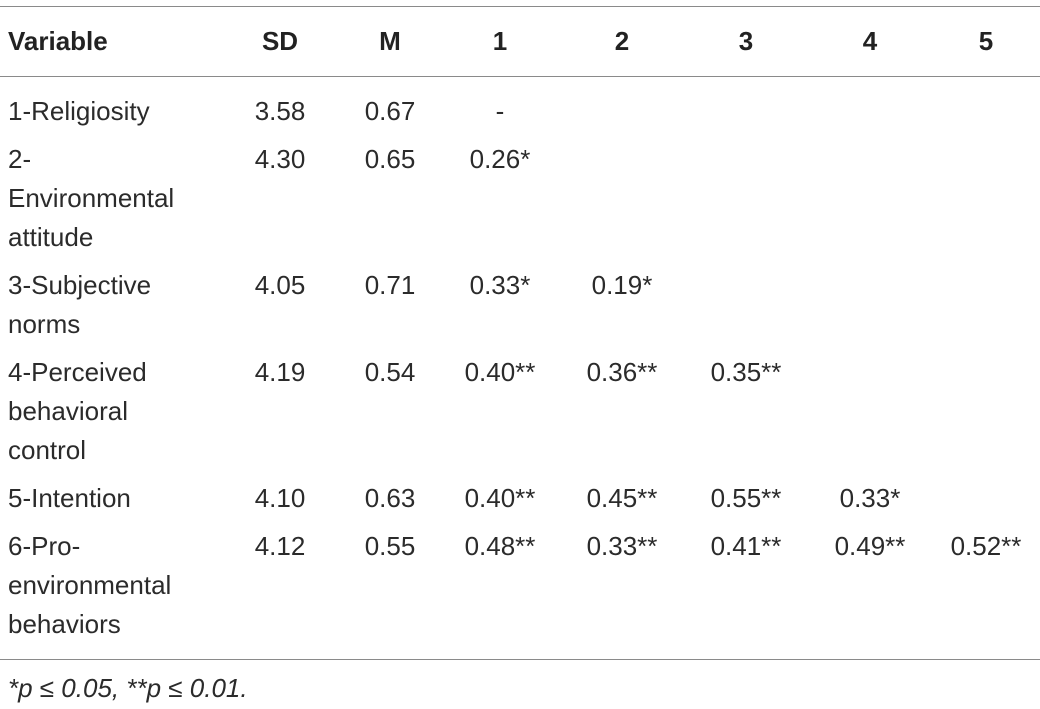 Image resolution: width=1040 pixels, height=709 pixels. I want to click on value-cell: 0.55**, so click(746, 499).